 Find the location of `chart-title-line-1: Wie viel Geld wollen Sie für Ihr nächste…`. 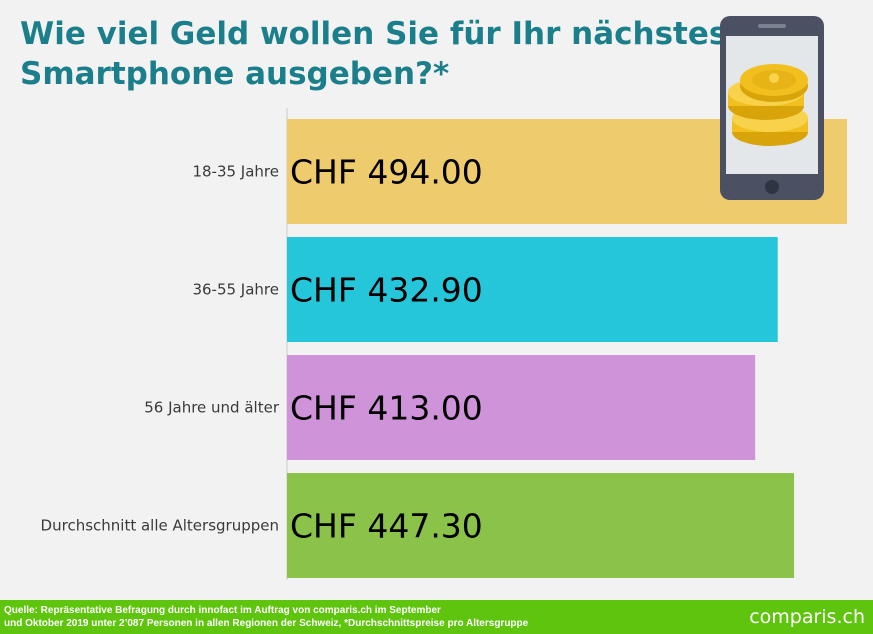

chart-title-line-1: Wie viel Geld wollen Sie für Ihr nächste… is located at coordinates (374, 34).